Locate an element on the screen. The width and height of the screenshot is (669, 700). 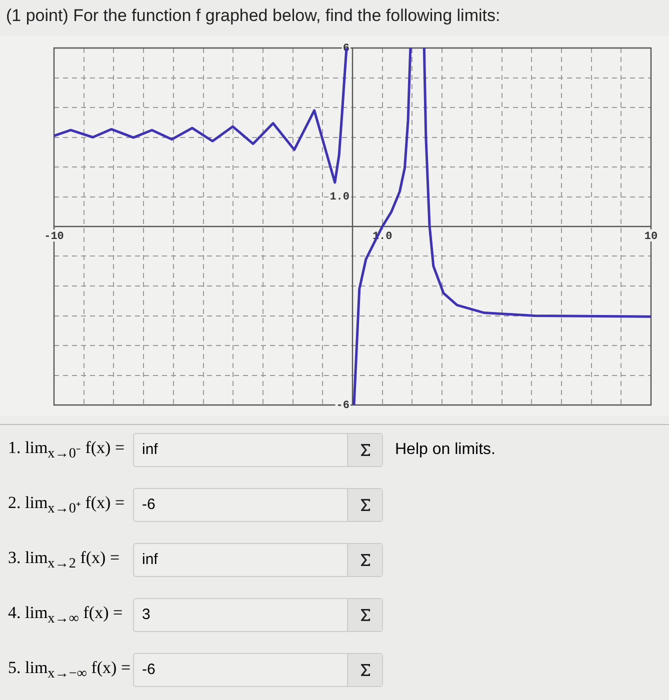
text: Help on limits. is located at coordinates (445, 450).